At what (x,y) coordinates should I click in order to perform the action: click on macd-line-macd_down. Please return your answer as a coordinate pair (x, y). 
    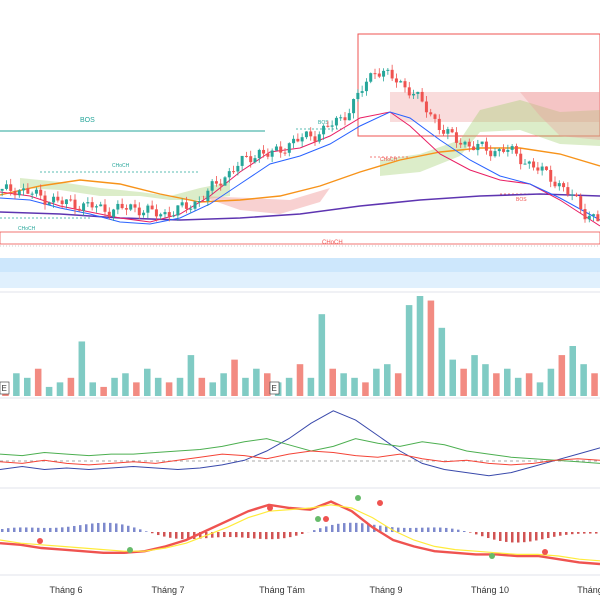
    Looking at the image, I should click on (300, 533).